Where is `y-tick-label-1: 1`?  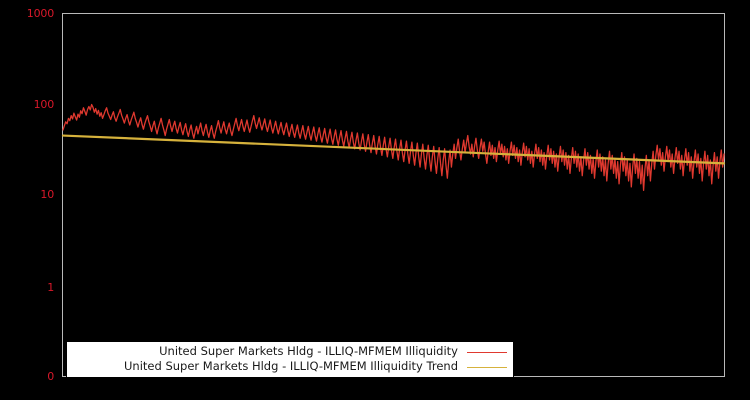 y-tick-label-1: 1 is located at coordinates (50, 287).